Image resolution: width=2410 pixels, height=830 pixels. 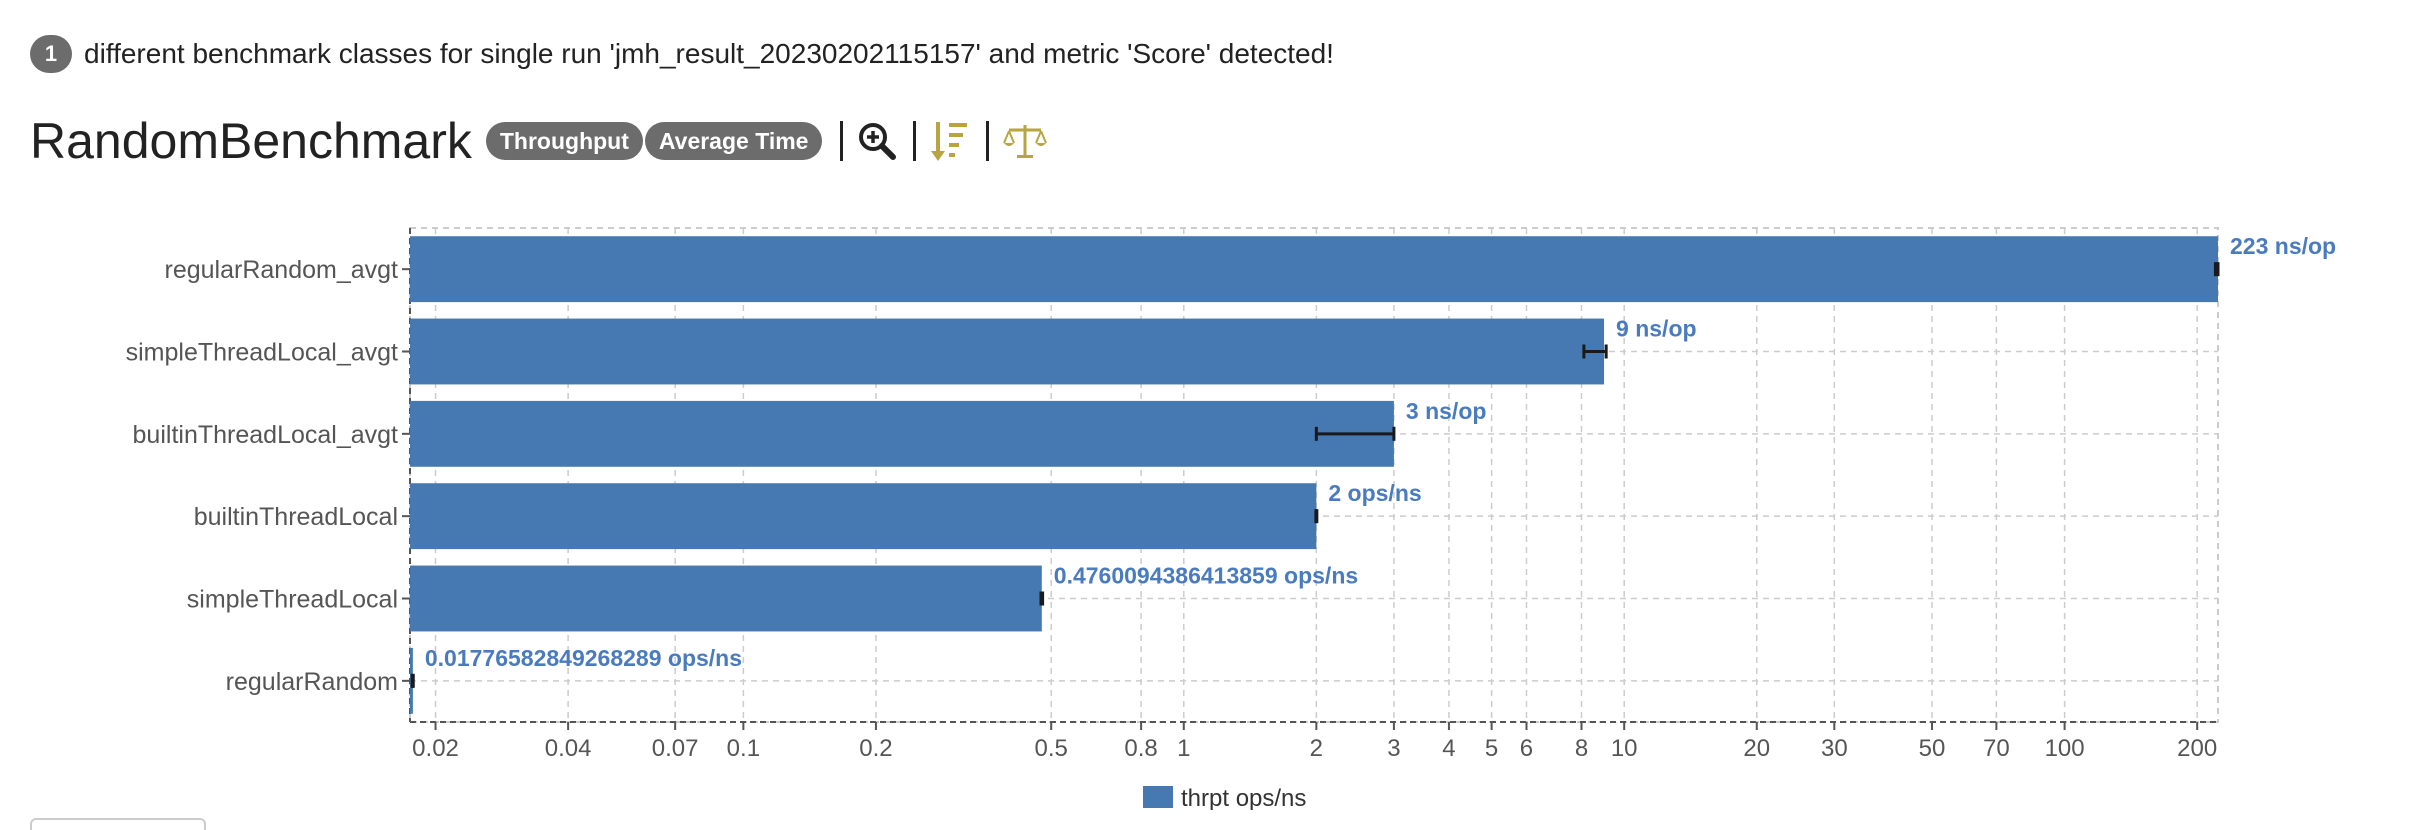 I want to click on x-tick-label: 1, so click(x=1183, y=748).